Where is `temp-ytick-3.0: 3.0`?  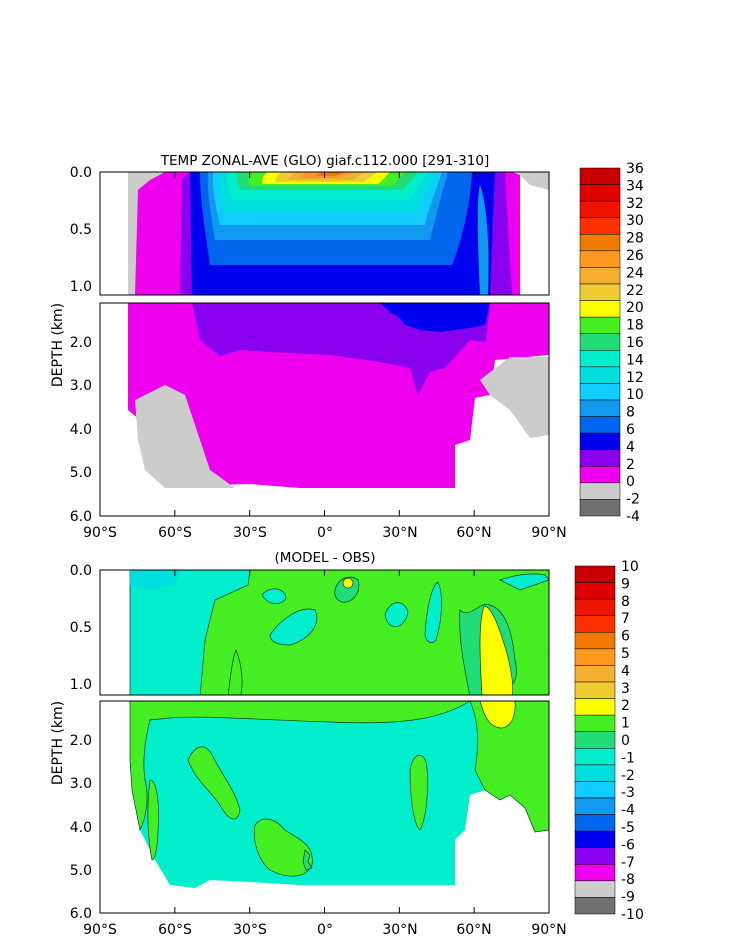 temp-ytick-3.0: 3.0 is located at coordinates (81, 386).